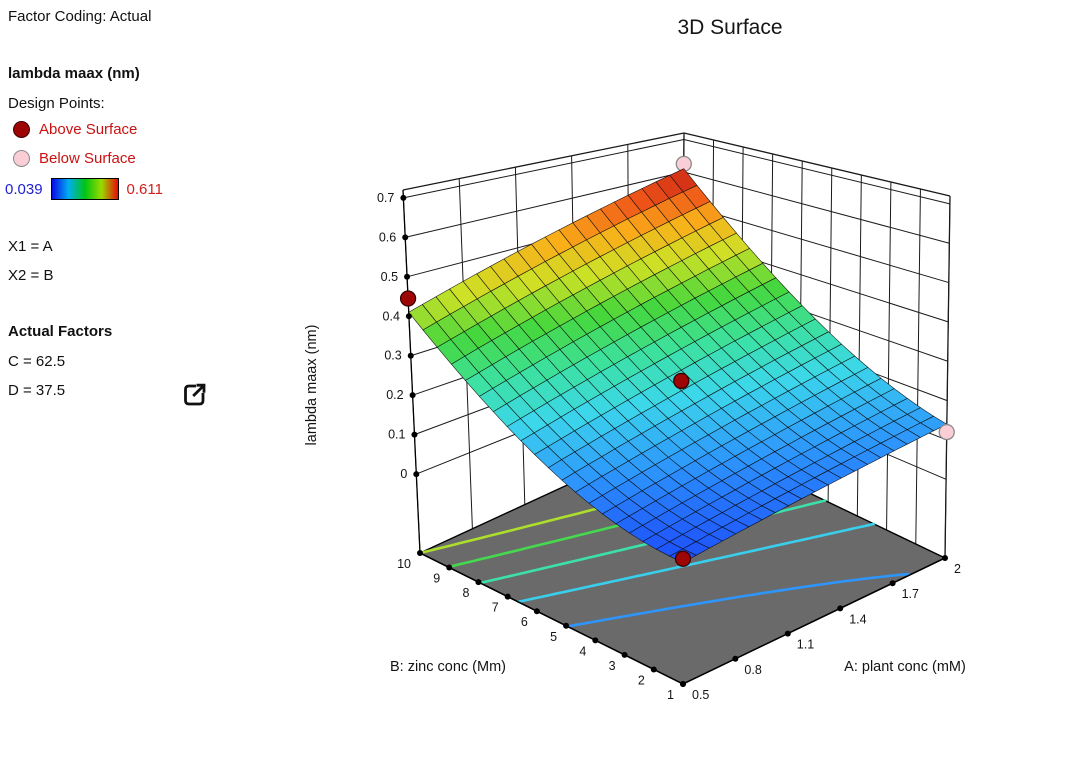 This screenshot has width=1092, height=768. What do you see at coordinates (670, 695) in the screenshot?
I see `tick-label: 1` at bounding box center [670, 695].